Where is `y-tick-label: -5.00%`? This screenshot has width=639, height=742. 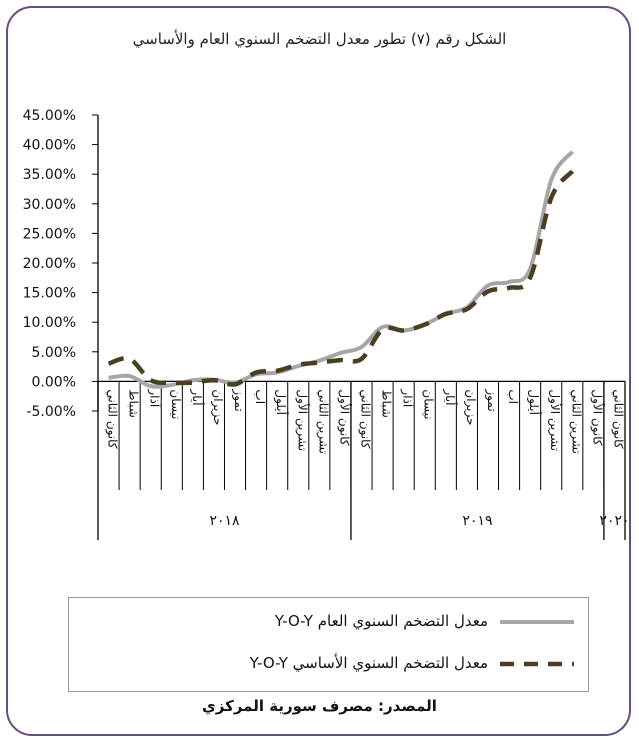 y-tick-label: -5.00% is located at coordinates (51, 412).